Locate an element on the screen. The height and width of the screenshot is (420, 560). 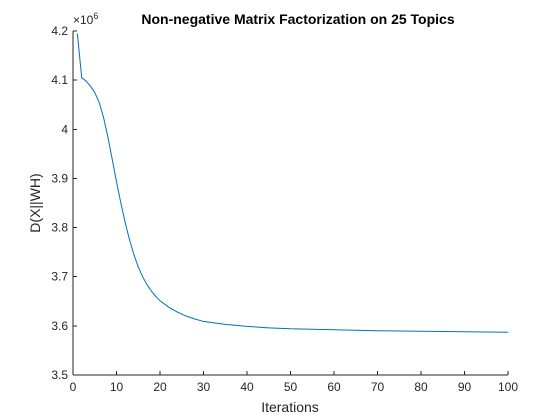
x-tick-label: 50 is located at coordinates (291, 387).